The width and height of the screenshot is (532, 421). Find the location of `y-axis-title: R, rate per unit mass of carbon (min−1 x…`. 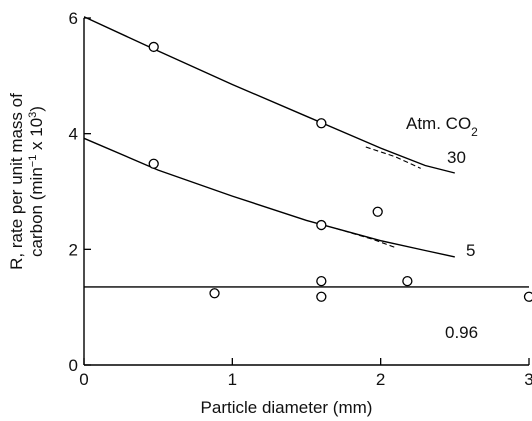

y-axis-title: R, rate per unit mass of carbon (min−1 x… is located at coordinates (26, 181).